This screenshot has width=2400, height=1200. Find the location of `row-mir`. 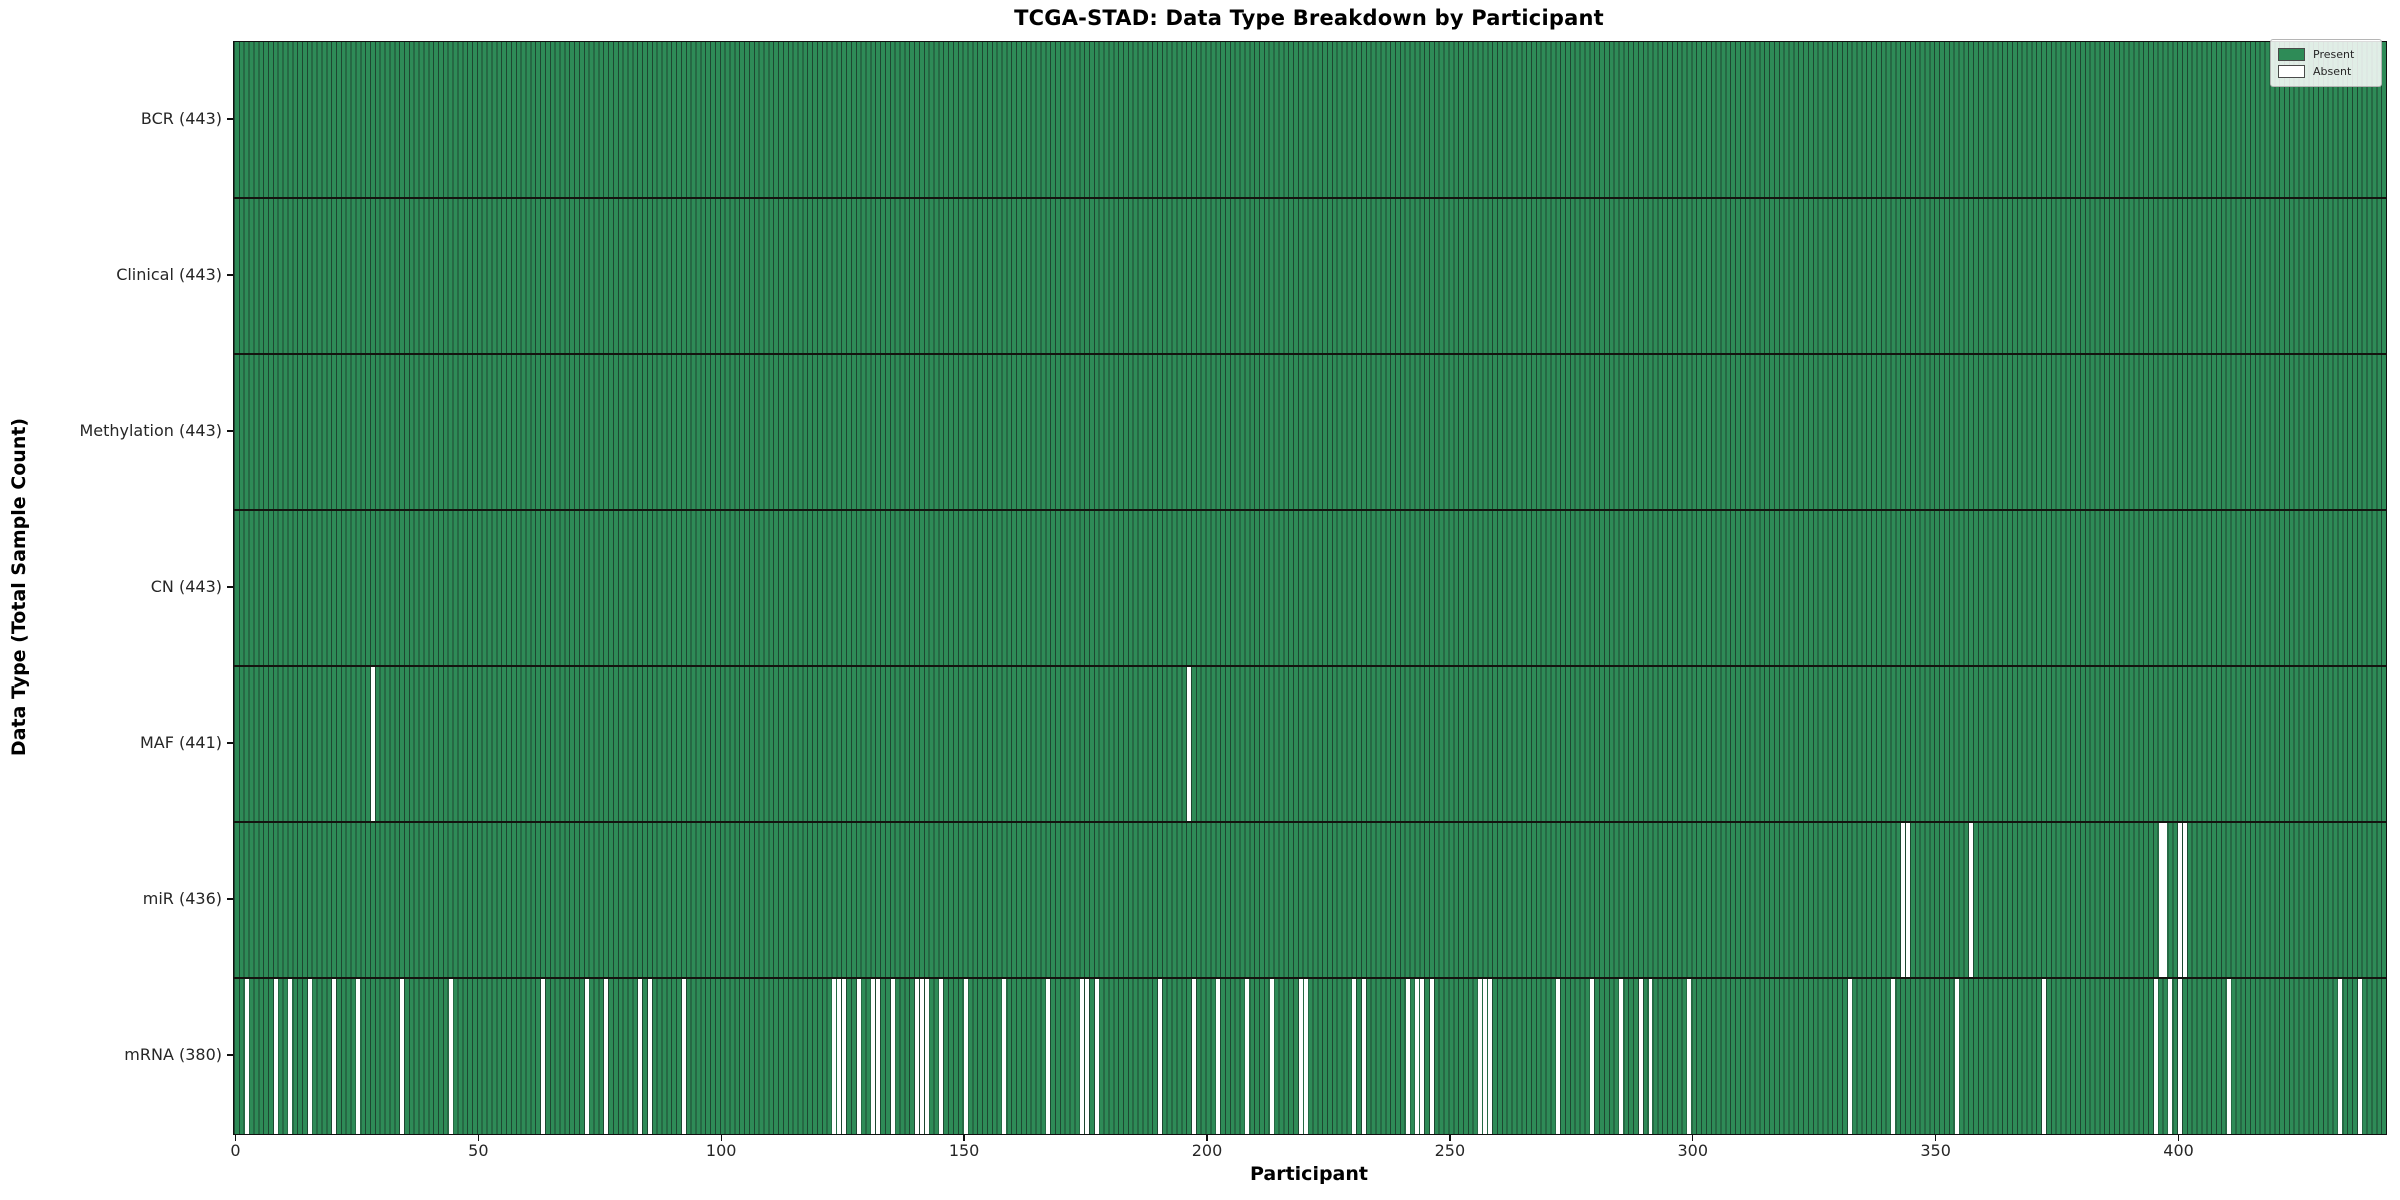

row-mir is located at coordinates (1310, 900).